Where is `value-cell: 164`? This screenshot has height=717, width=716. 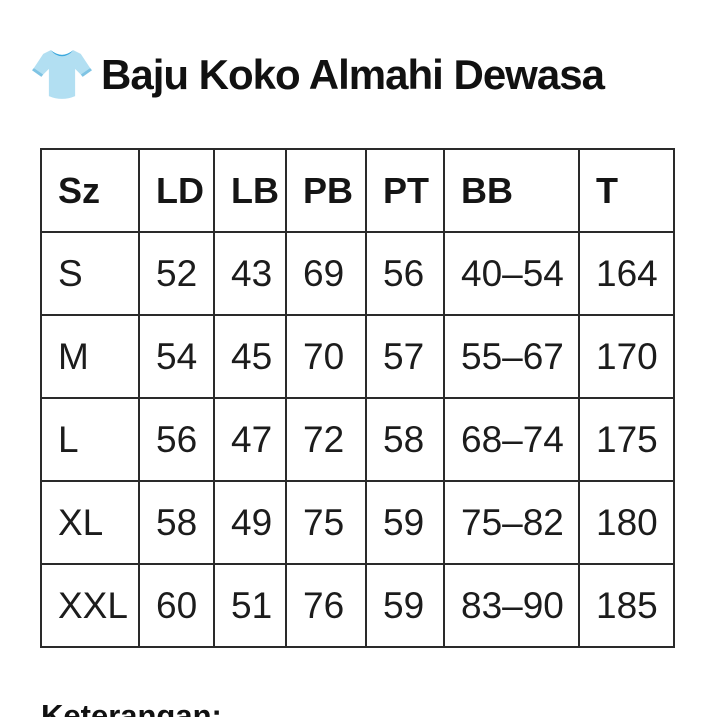 value-cell: 164 is located at coordinates (626, 273).